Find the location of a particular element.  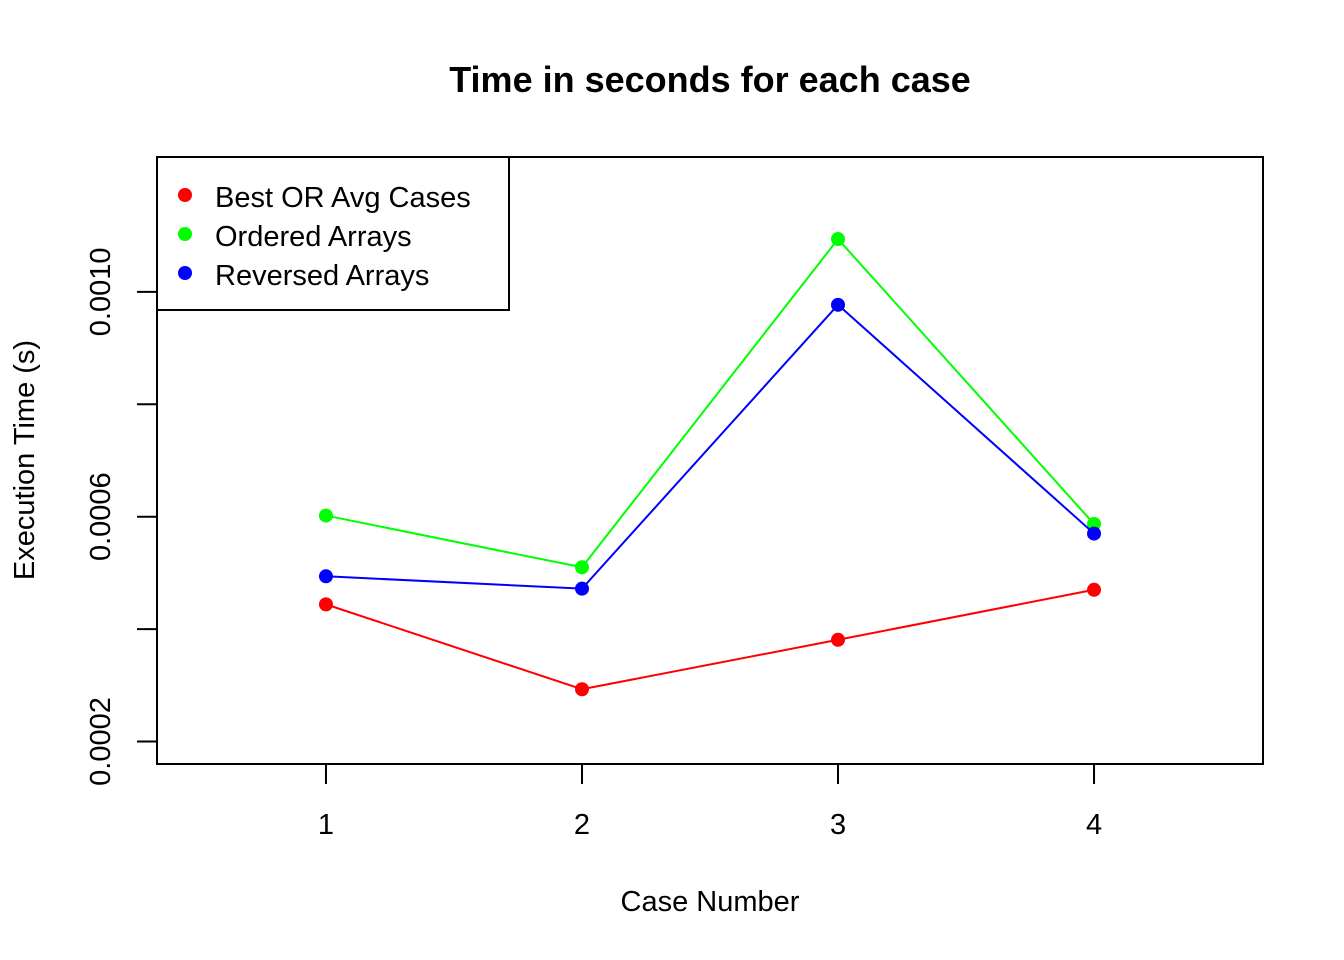

x-tick-label: 2 is located at coordinates (582, 825).